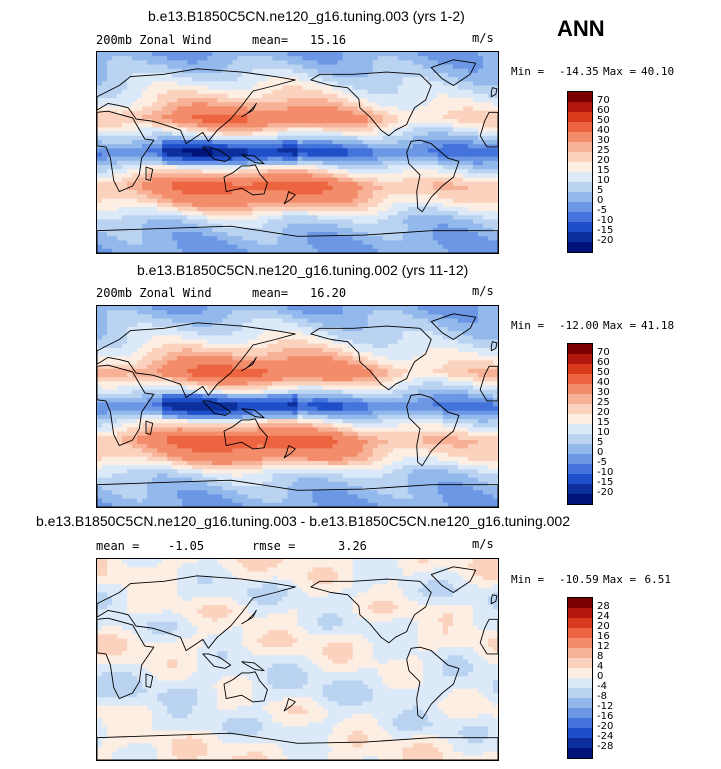 Image resolution: width=721 pixels, height=769 pixels. I want to click on colorbar-tick-label: 50, so click(603, 372).